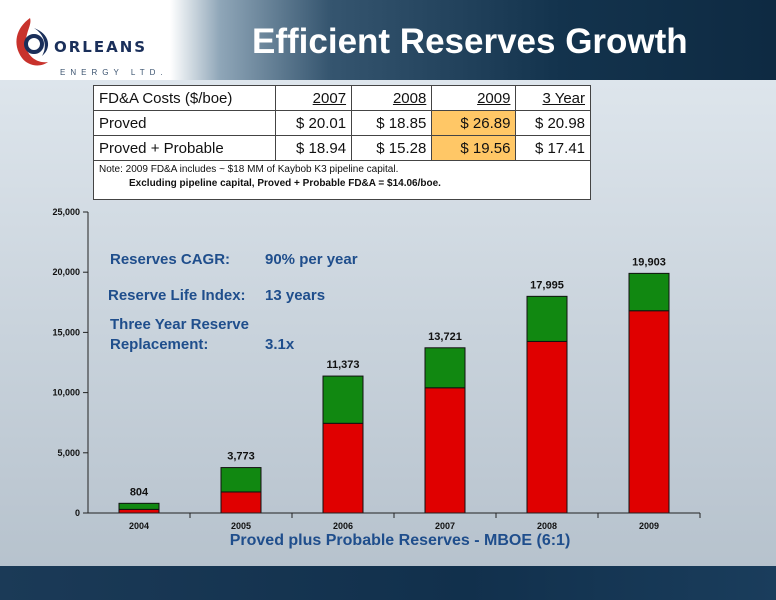 This screenshot has height=600, width=776. I want to click on bar-total-label: 3,773, so click(241, 457).